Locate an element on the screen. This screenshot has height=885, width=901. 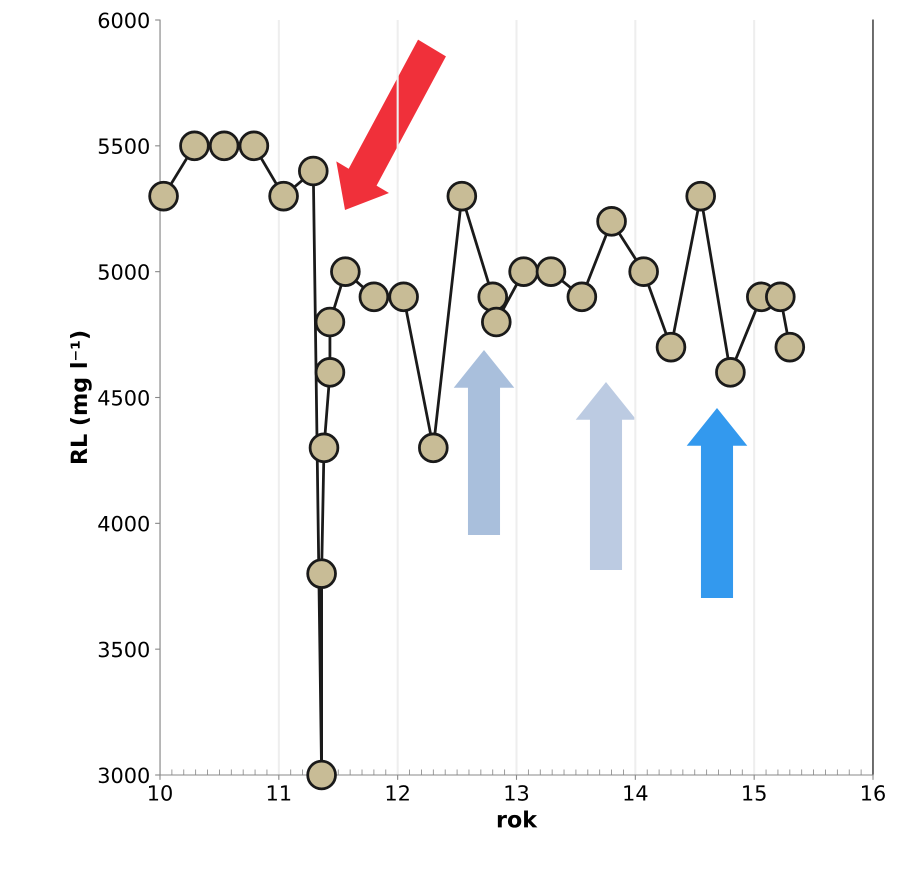
x-tick-label: 14 is located at coordinates (636, 793).